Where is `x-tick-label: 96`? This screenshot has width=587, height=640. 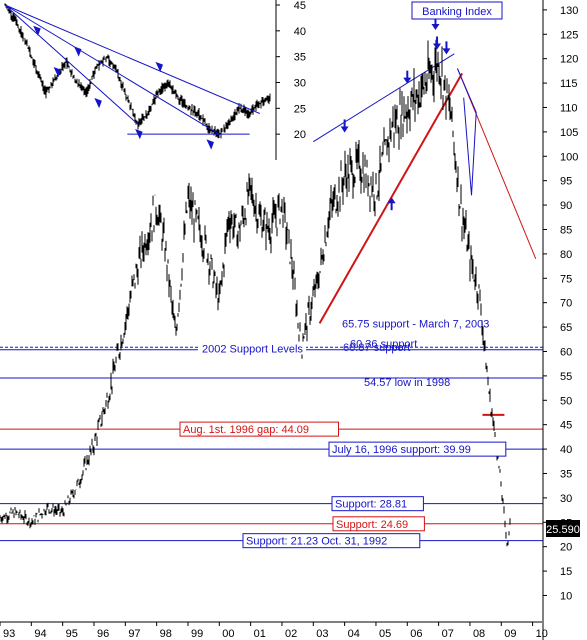 x-tick-label: 96 is located at coordinates (103, 634).